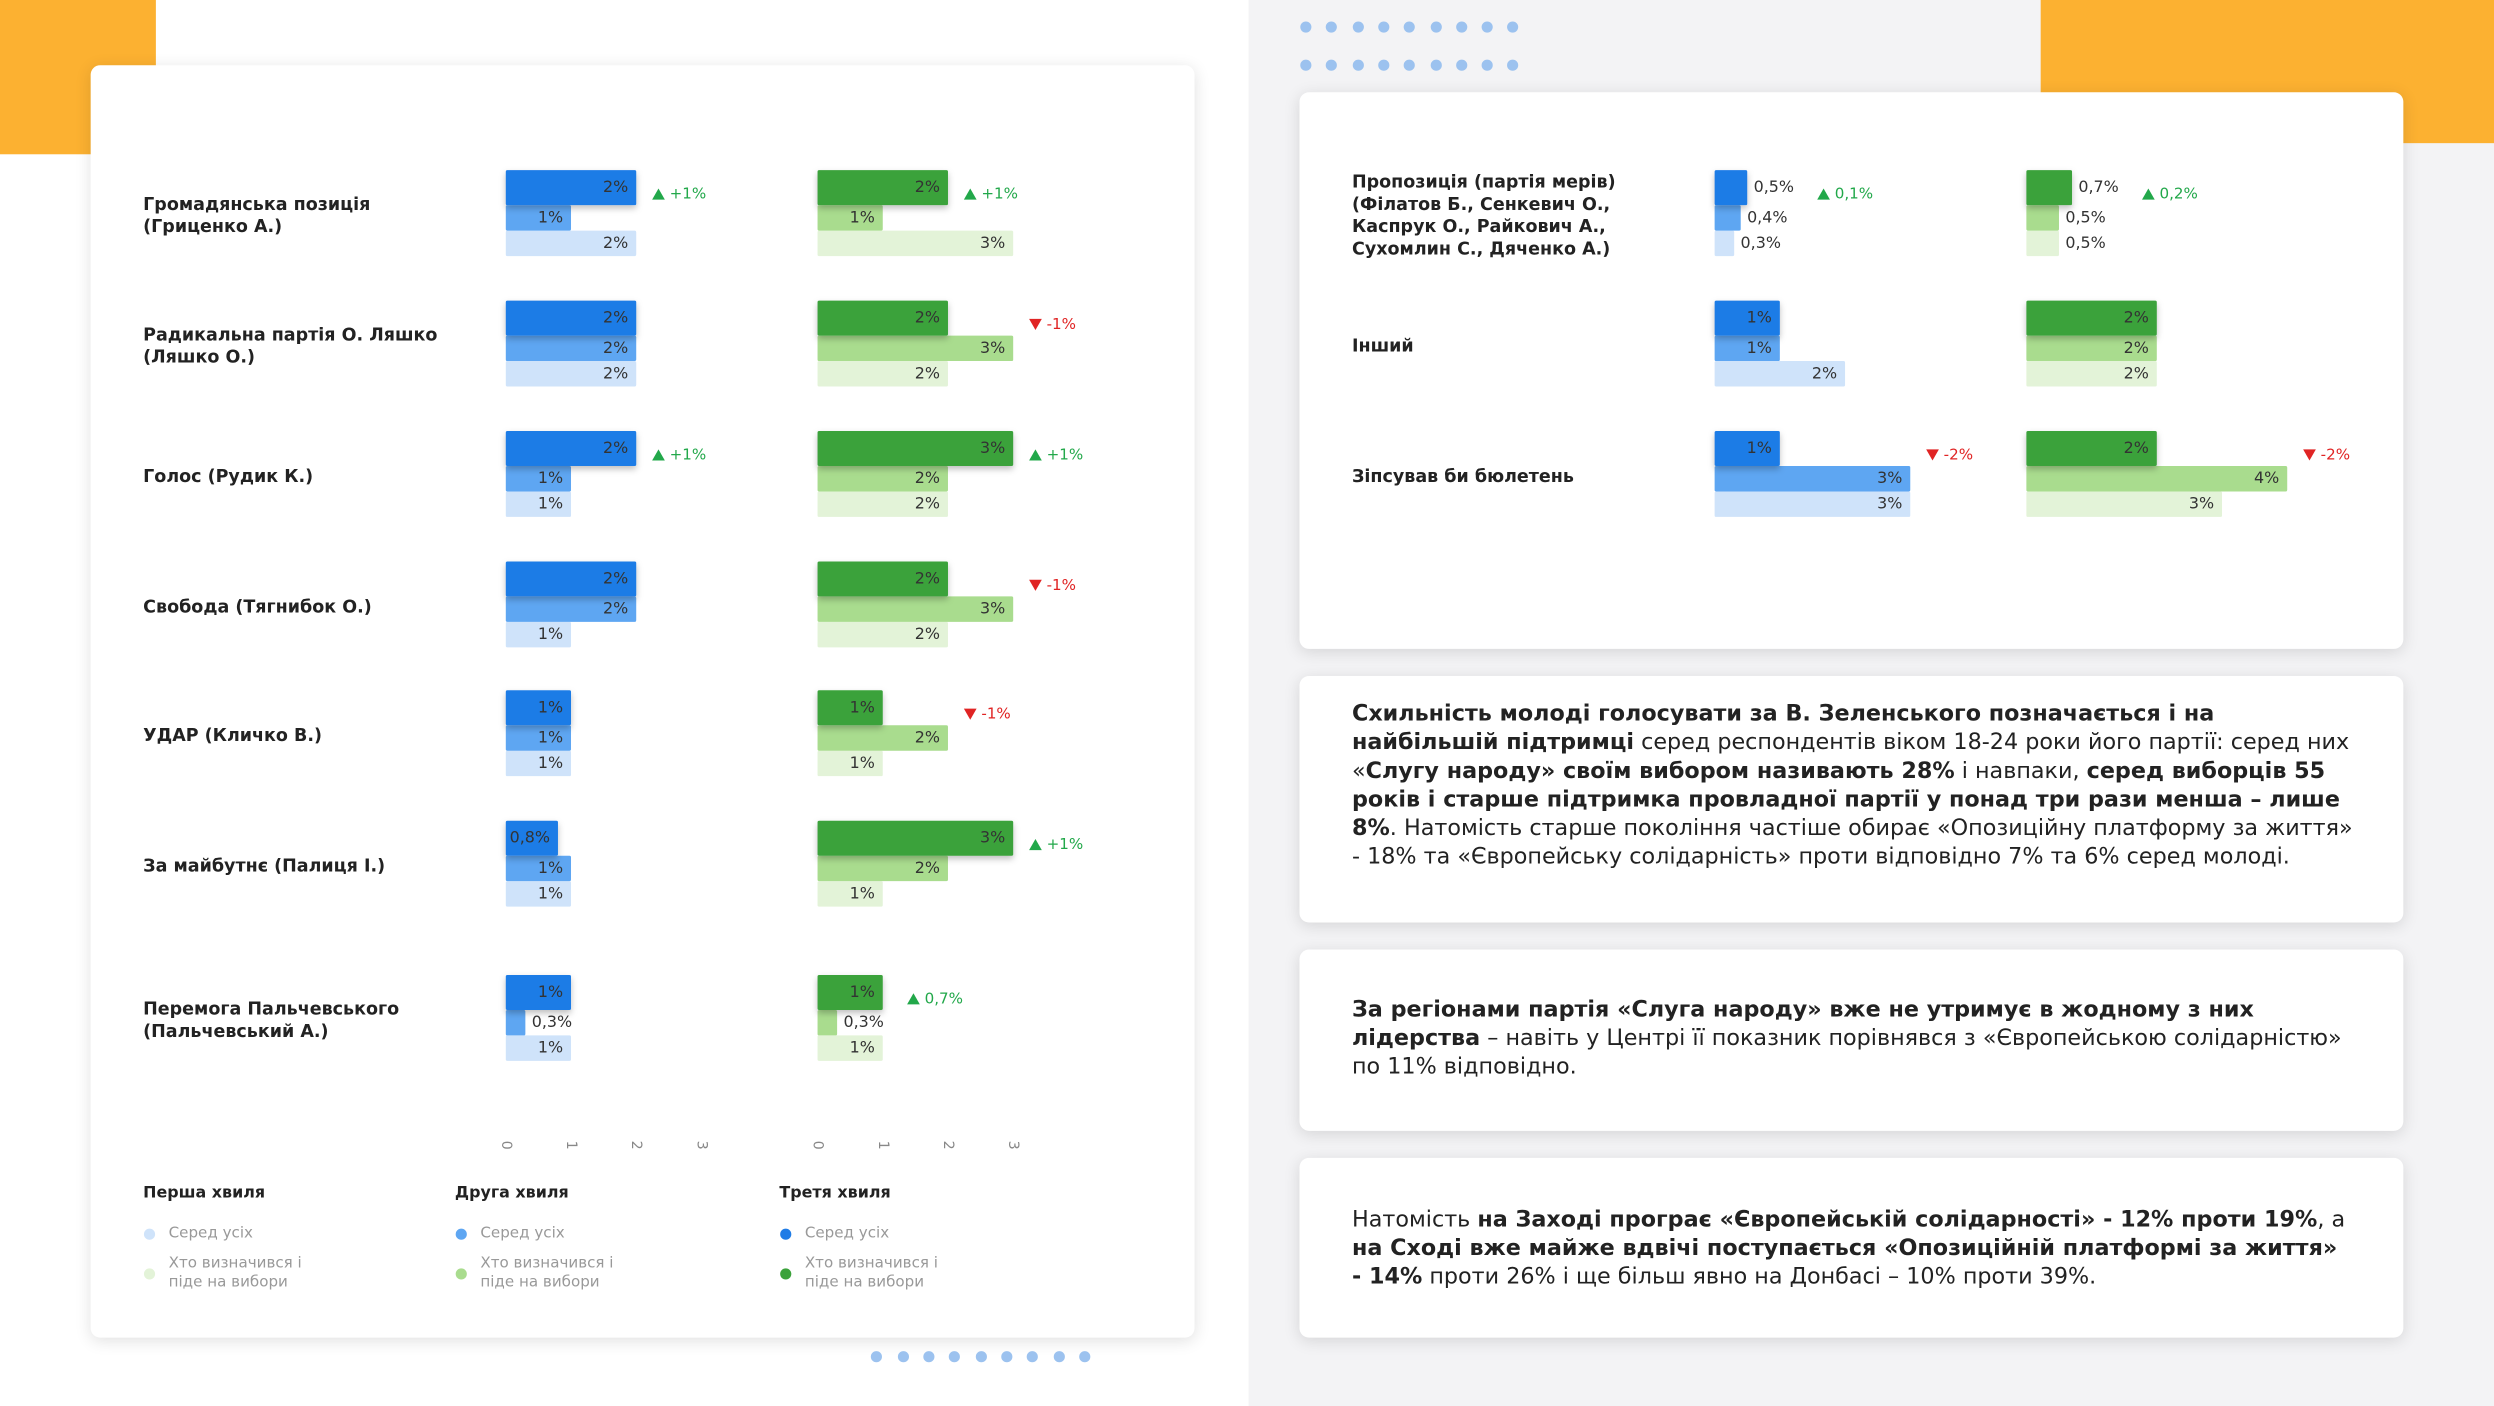  Describe the element at coordinates (1854, 194) in the screenshot. I see `delta-label: 0,1%` at that location.